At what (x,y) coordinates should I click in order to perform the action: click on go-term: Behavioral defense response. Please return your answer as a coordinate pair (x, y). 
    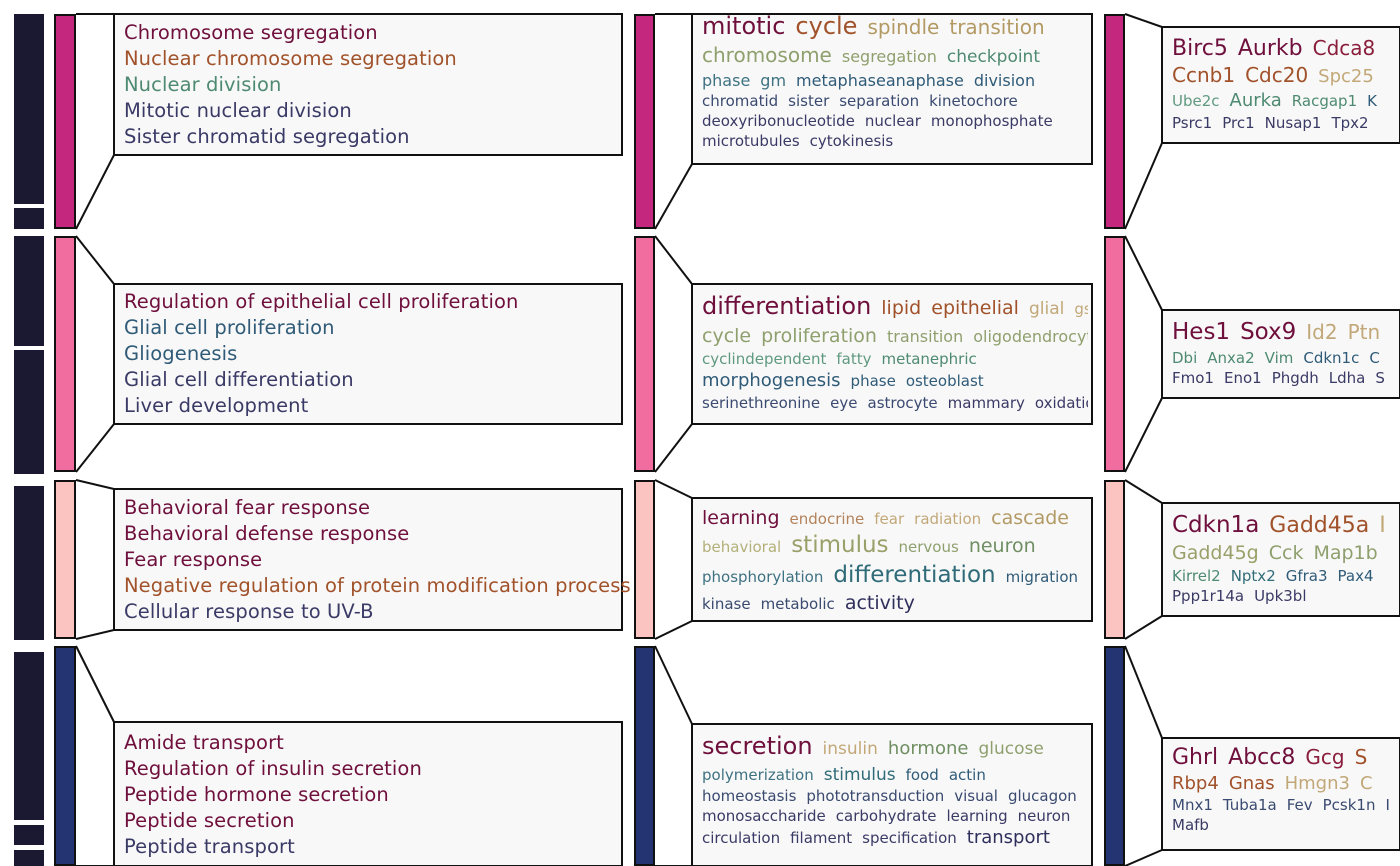
    Looking at the image, I should click on (267, 533).